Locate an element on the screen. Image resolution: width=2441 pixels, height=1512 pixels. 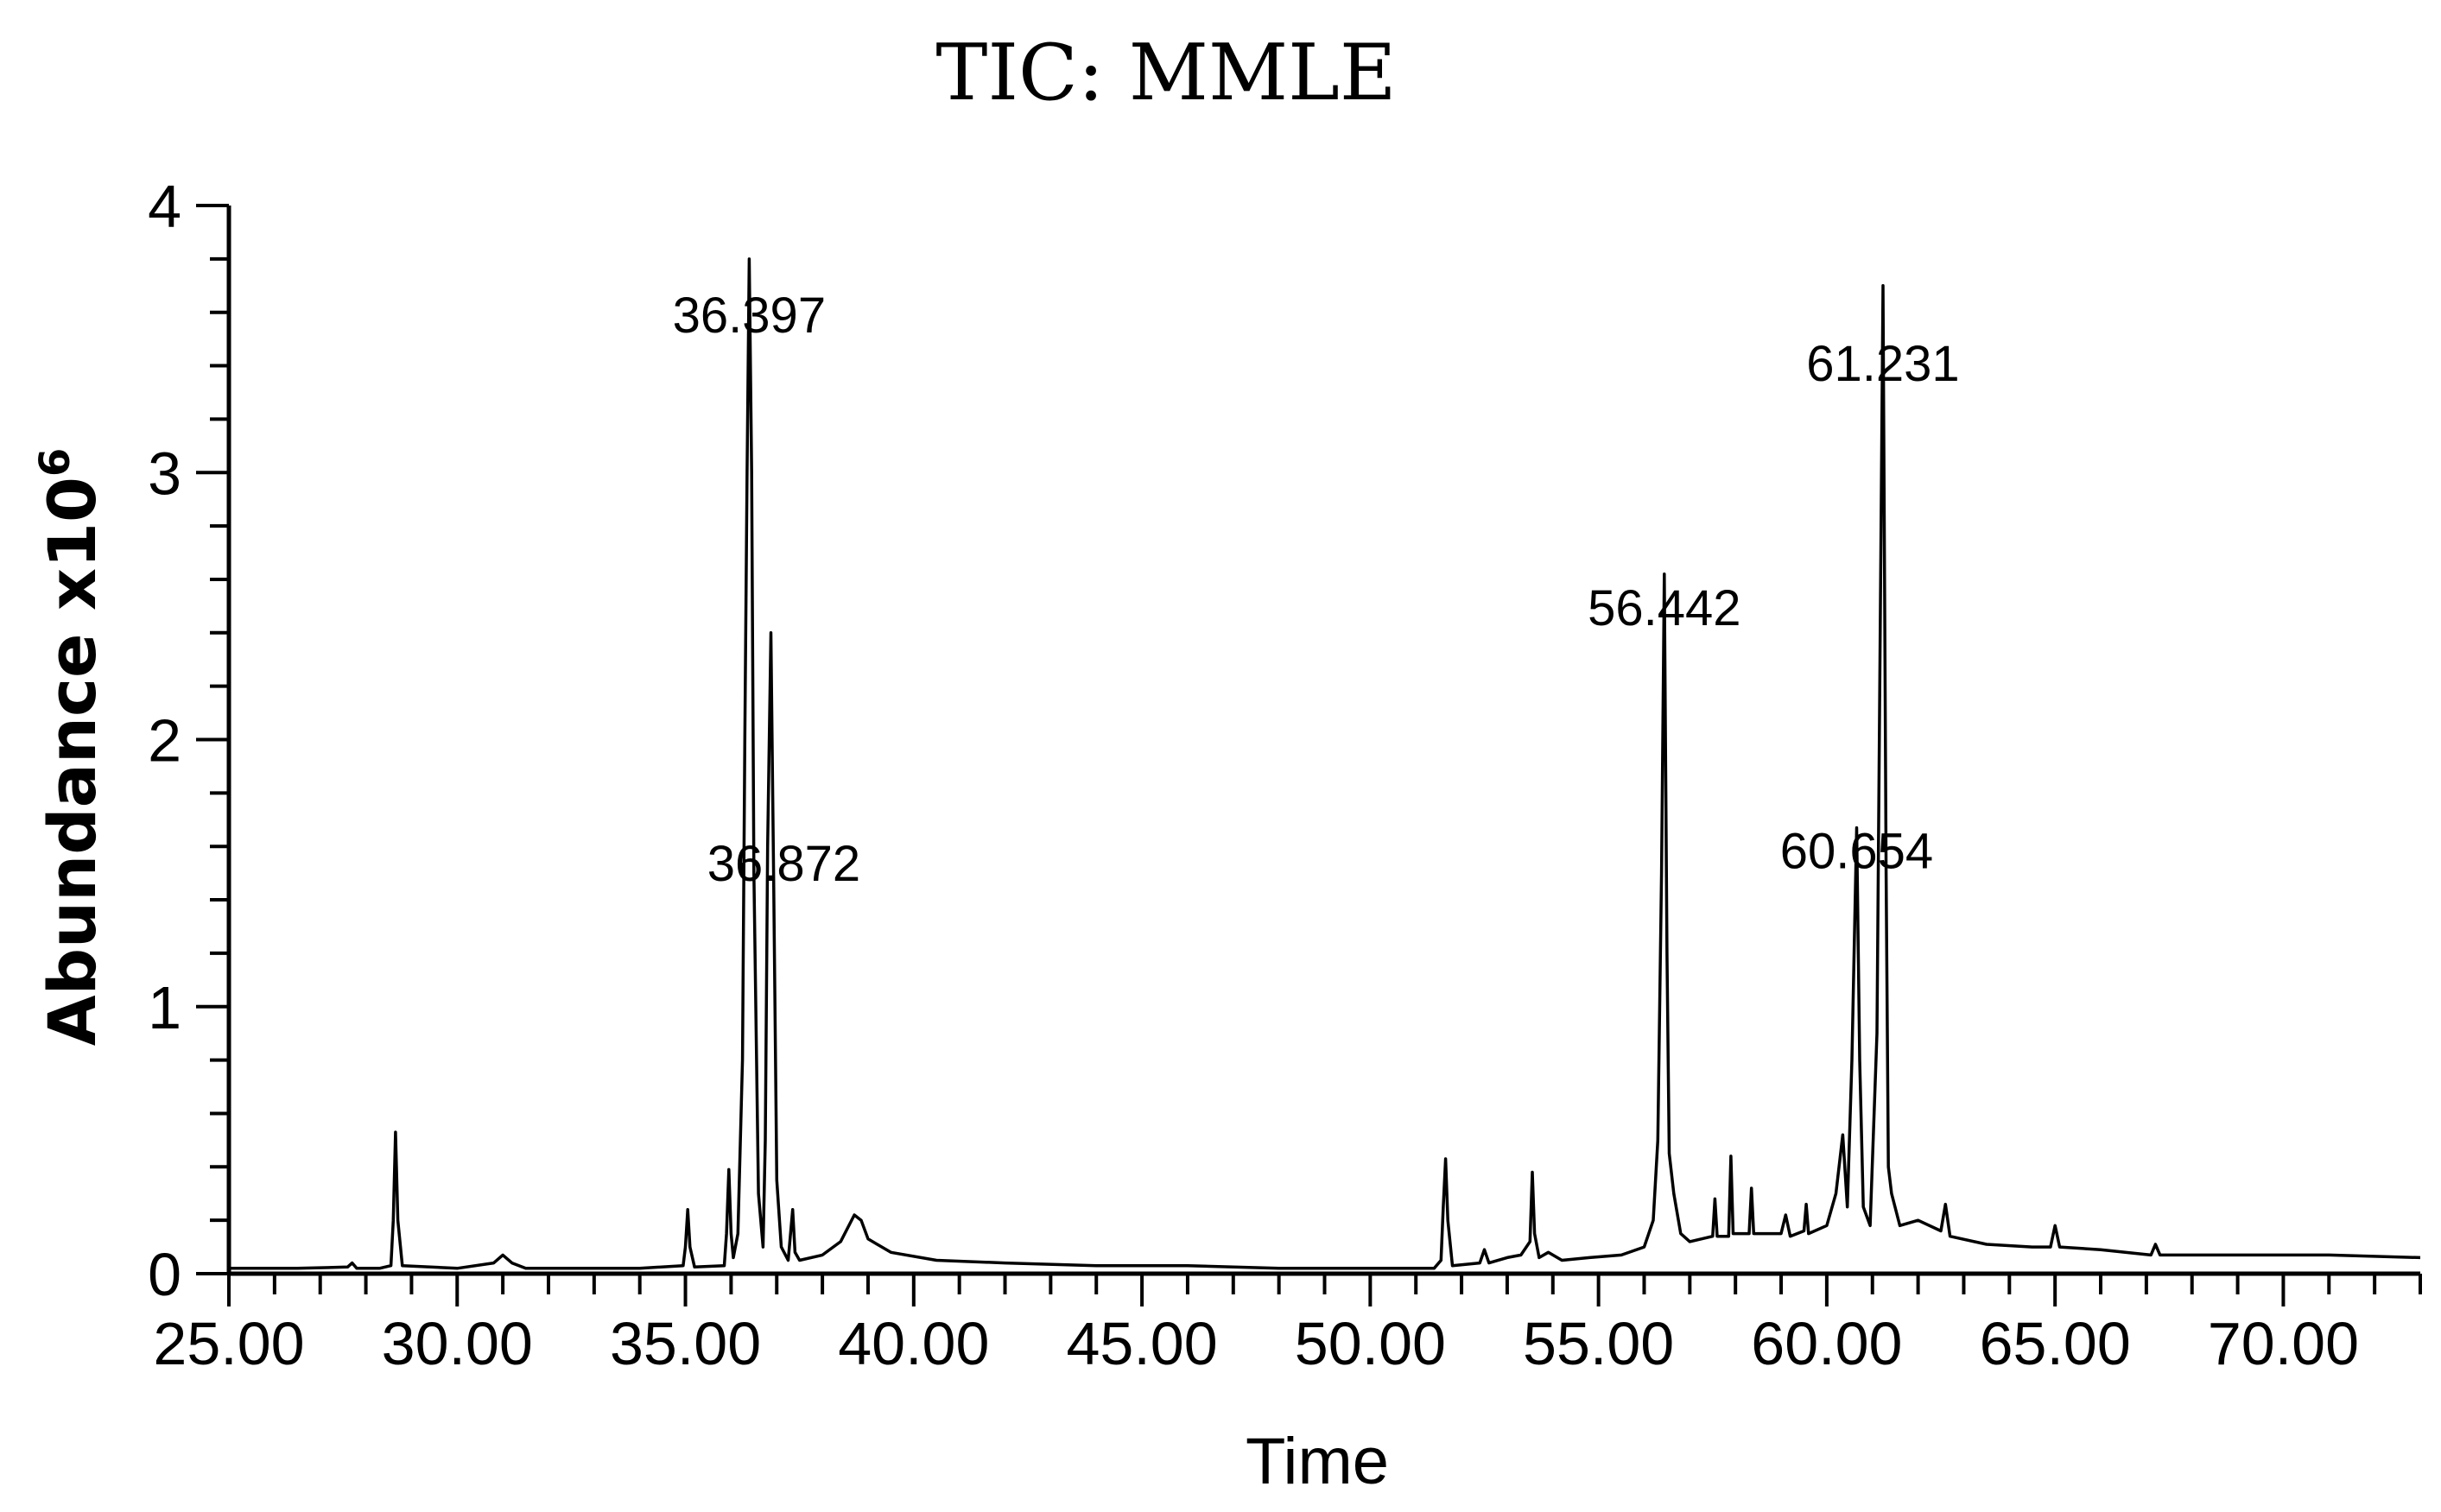
chart-title: TIC: MMLE is located at coordinates (1165, 73).